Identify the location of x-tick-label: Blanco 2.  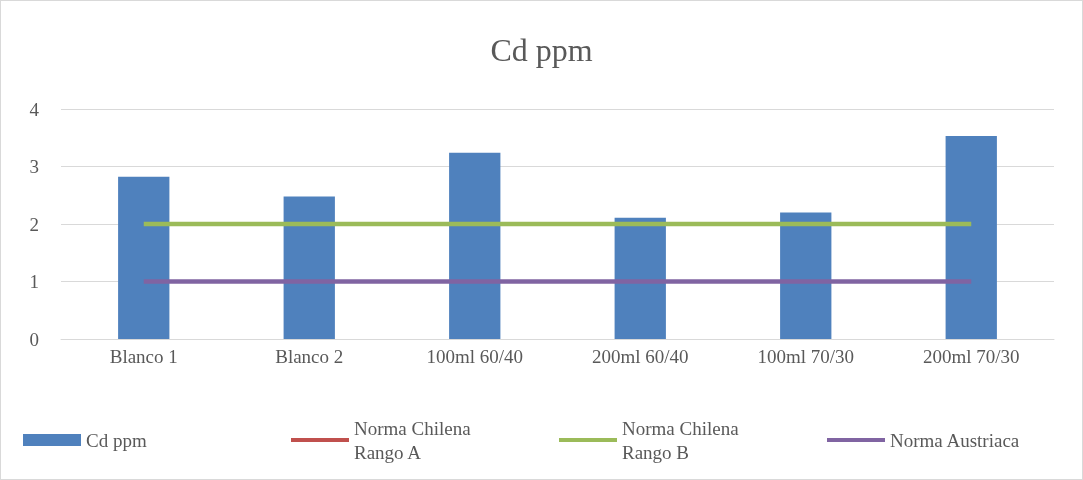
(309, 356).